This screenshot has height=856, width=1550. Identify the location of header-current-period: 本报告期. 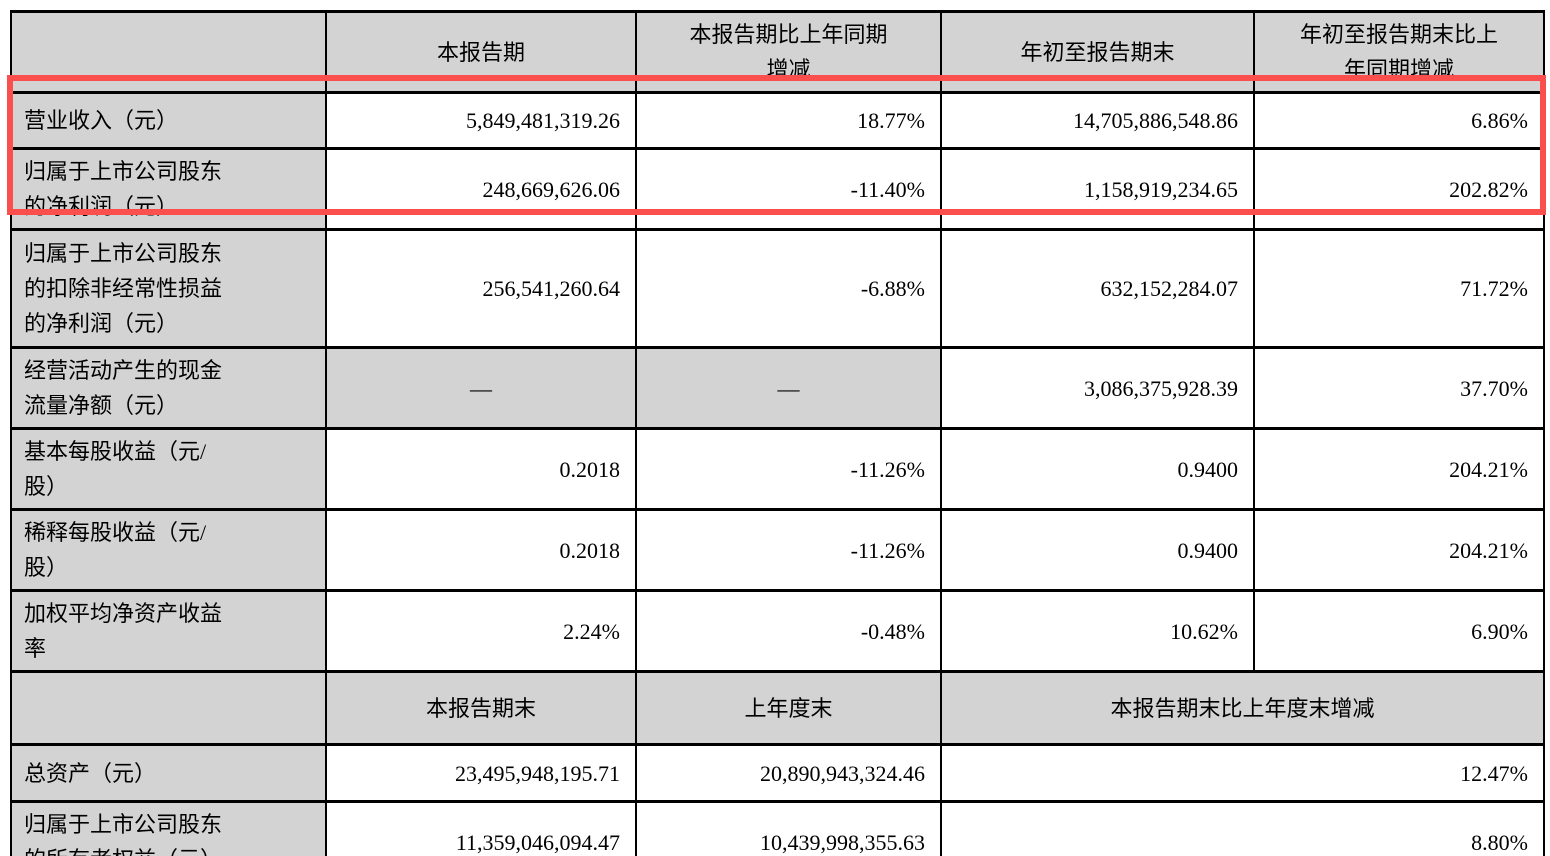
(481, 52).